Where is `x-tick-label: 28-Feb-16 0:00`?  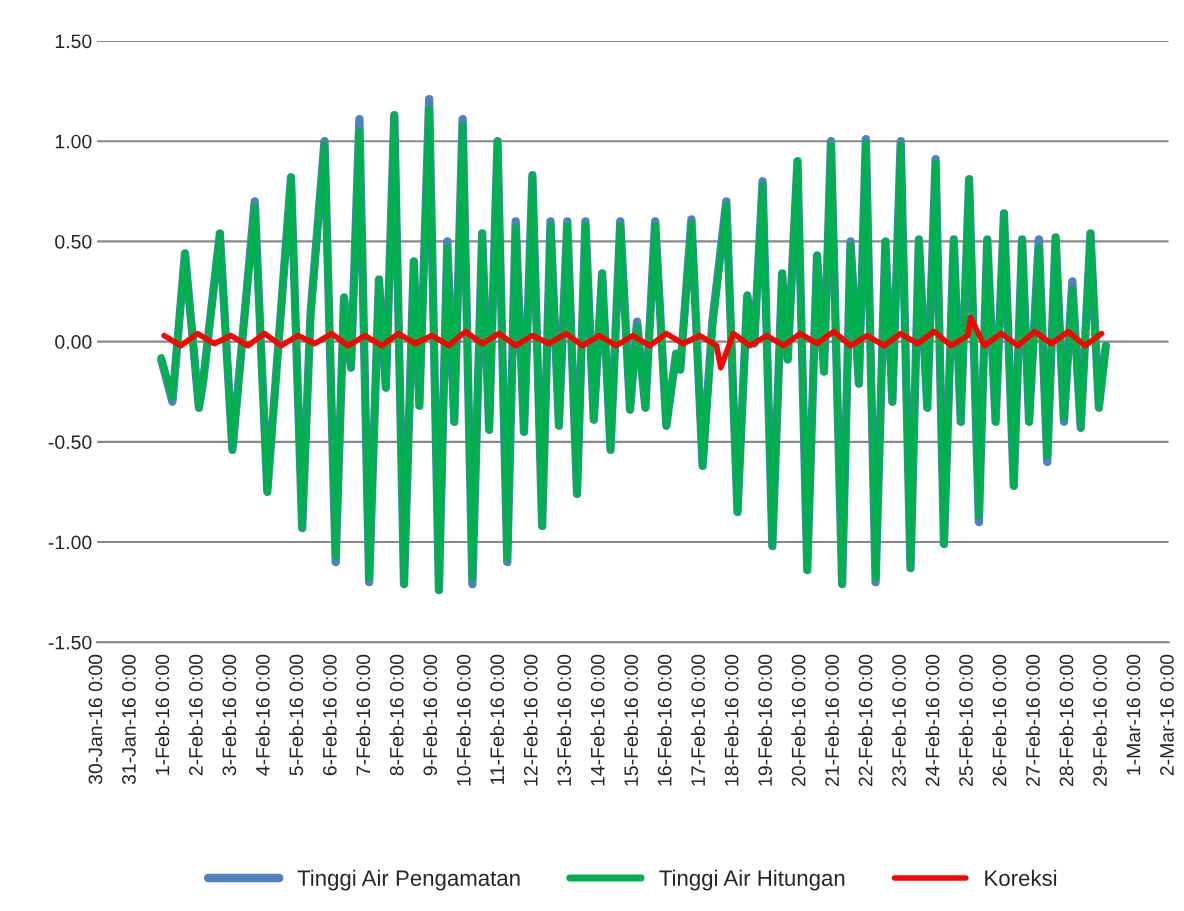
x-tick-label: 28-Feb-16 0:00 is located at coordinates (1066, 720).